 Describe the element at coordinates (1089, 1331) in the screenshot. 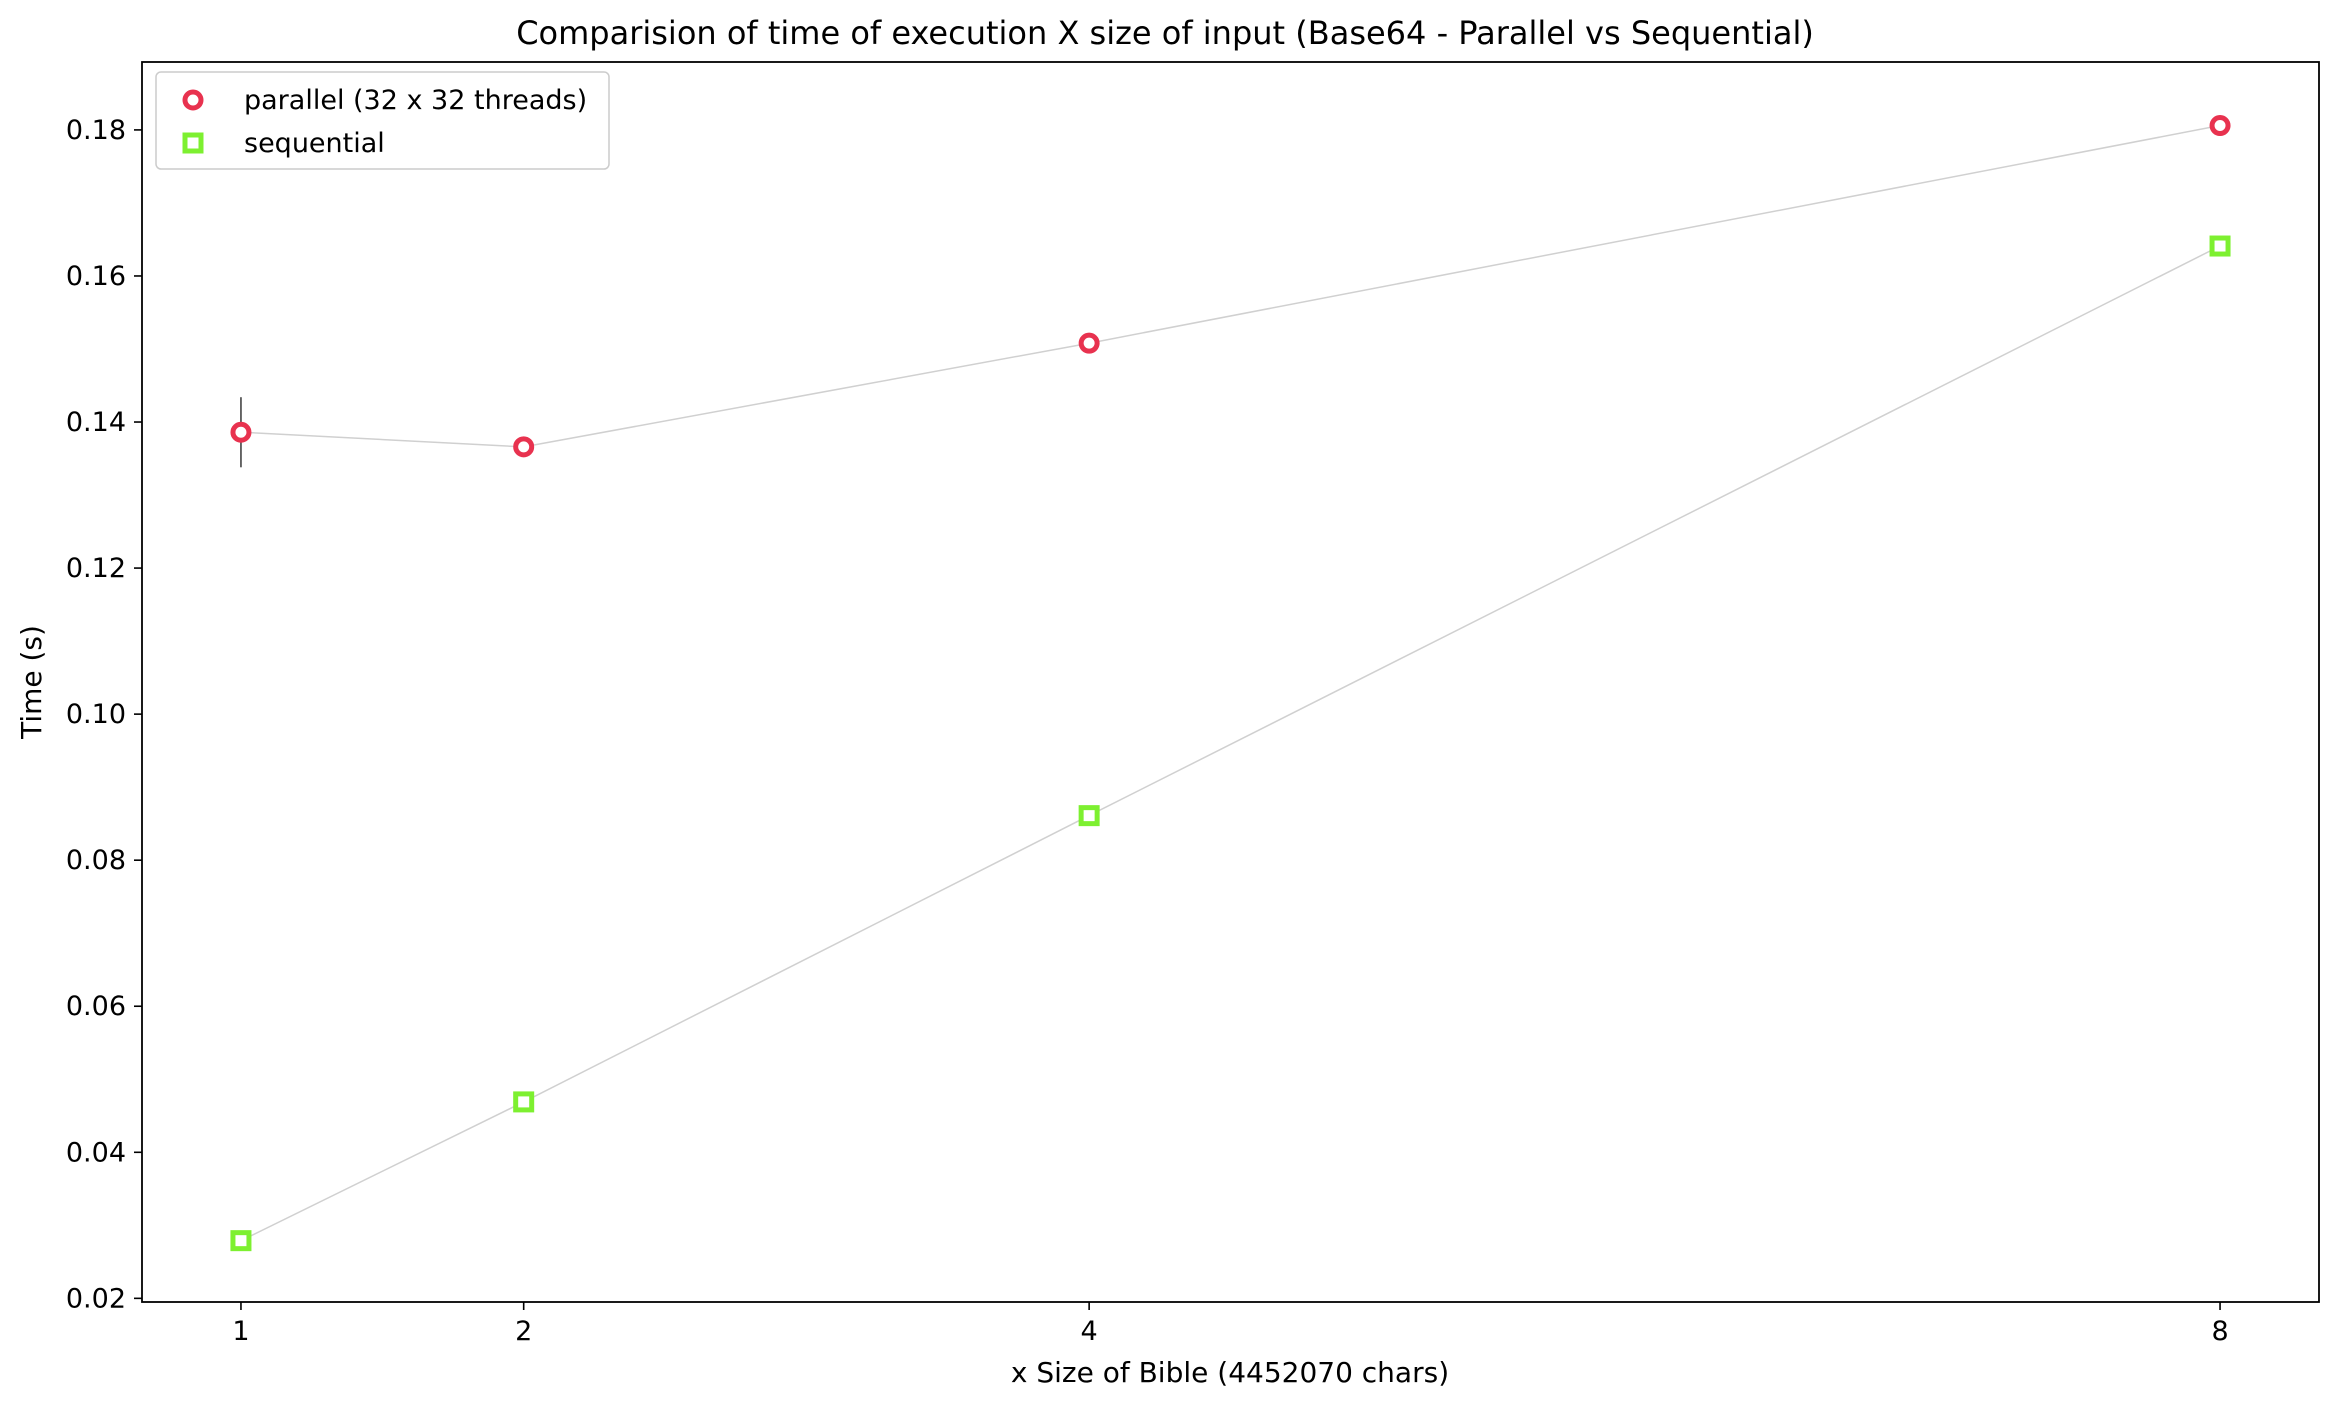

I see `x-tick-label: 4` at that location.